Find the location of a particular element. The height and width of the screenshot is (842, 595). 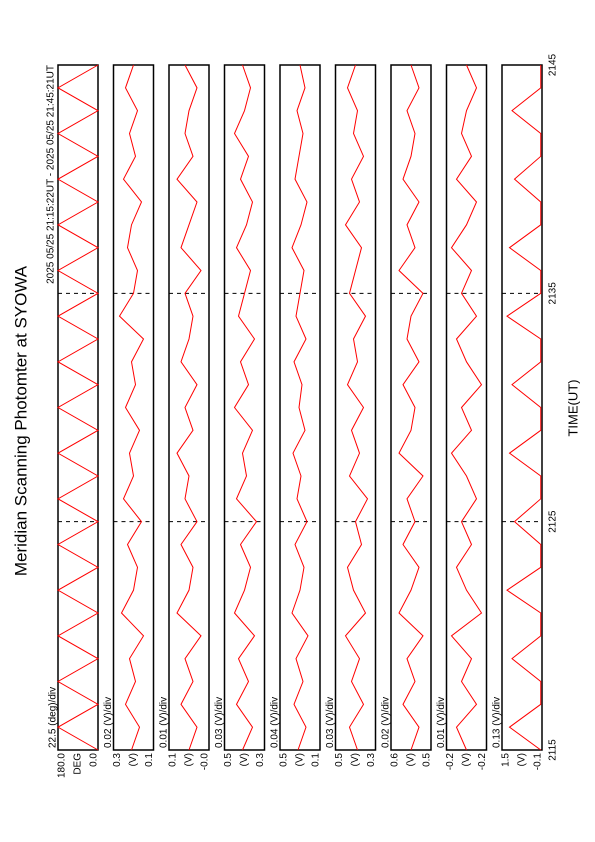

y-tick-label: 180.0 is located at coordinates (62, 765).